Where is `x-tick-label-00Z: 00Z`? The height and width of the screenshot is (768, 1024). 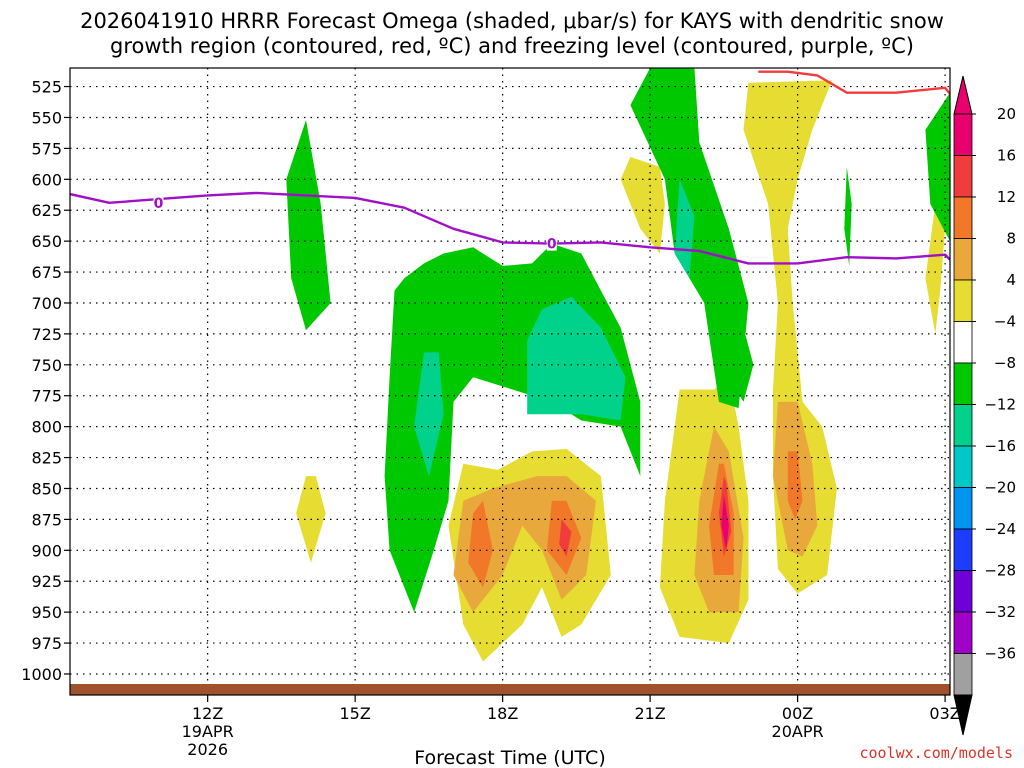 x-tick-label-00Z: 00Z is located at coordinates (797, 713).